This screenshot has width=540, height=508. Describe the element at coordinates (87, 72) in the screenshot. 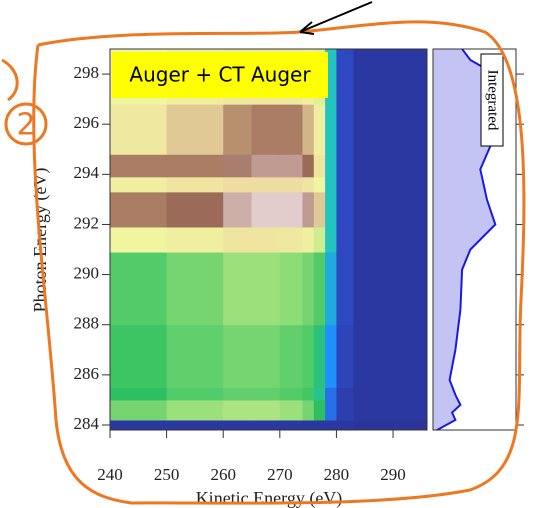

I see `y-tick-label: 298` at that location.